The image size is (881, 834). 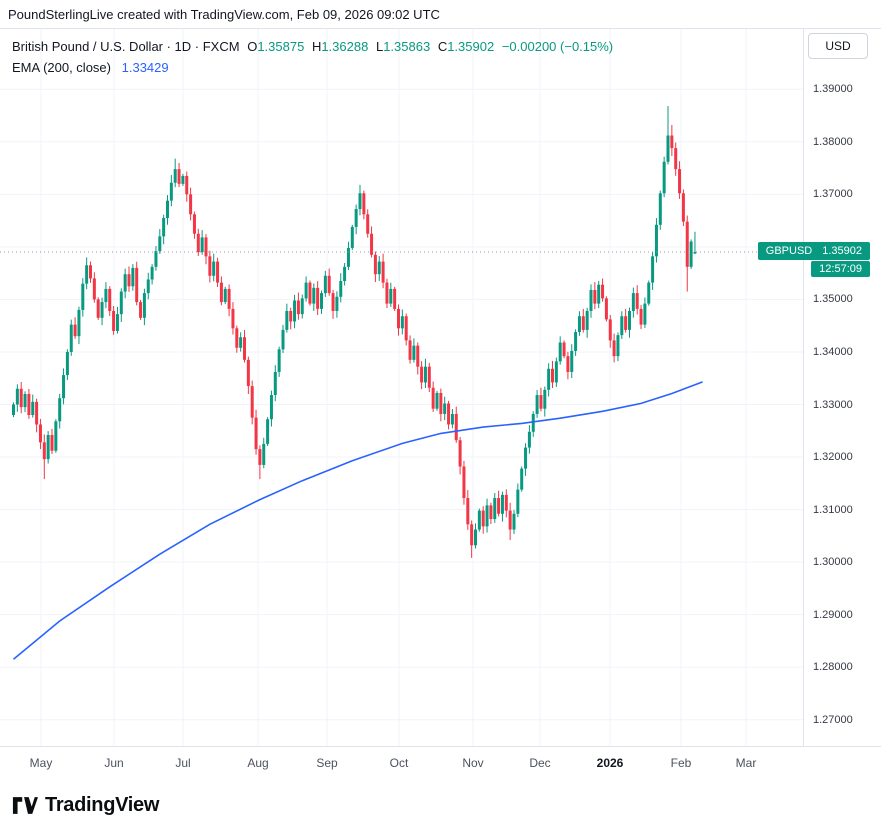 I want to click on time-tick-label: Jul, so click(x=183, y=763).